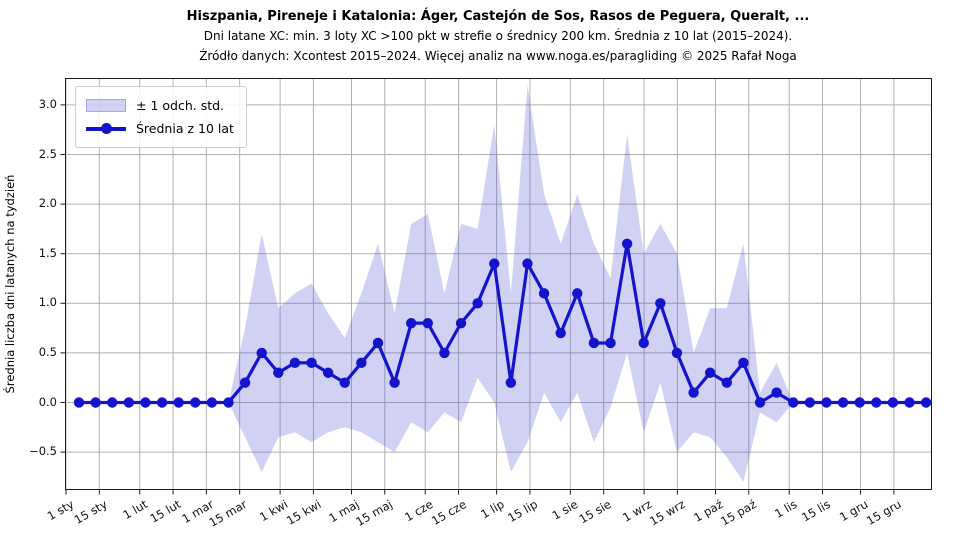  What do you see at coordinates (185, 128) in the screenshot?
I see `mean-line-label: Średnia z 10 lat` at bounding box center [185, 128].